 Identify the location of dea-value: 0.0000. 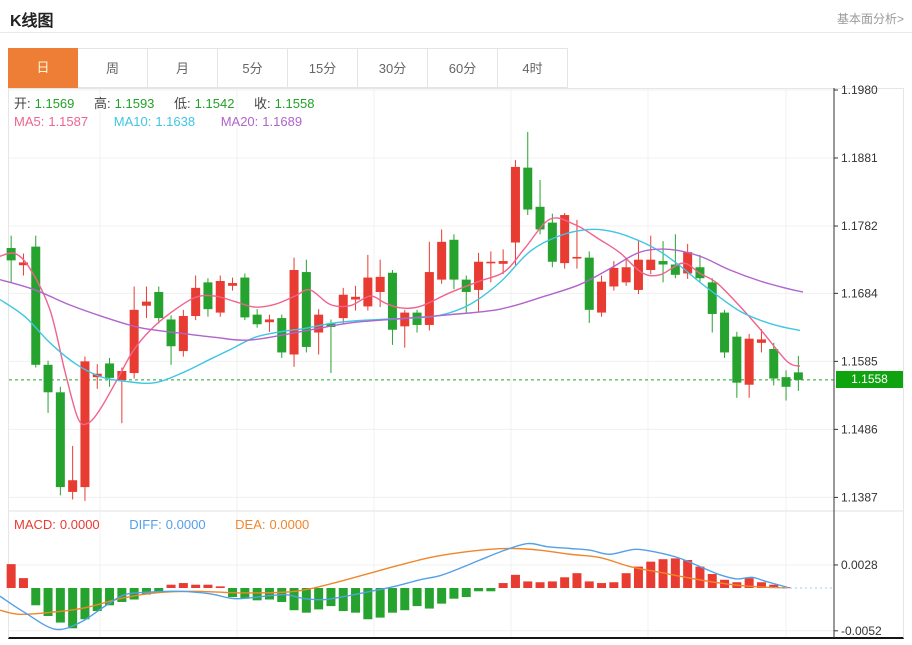
(289, 524).